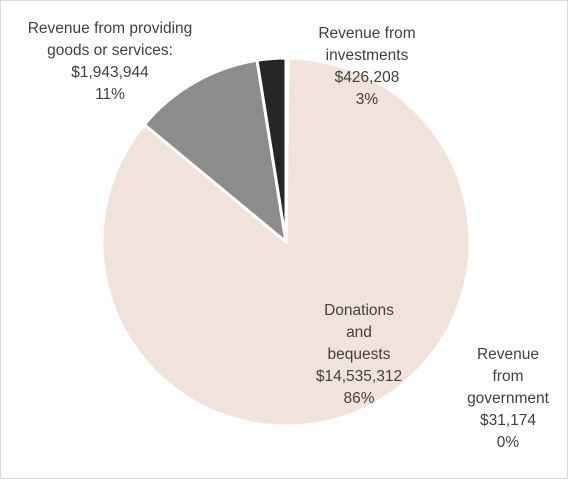 The width and height of the screenshot is (568, 480). I want to click on pie-slice-investments, so click(271, 150).